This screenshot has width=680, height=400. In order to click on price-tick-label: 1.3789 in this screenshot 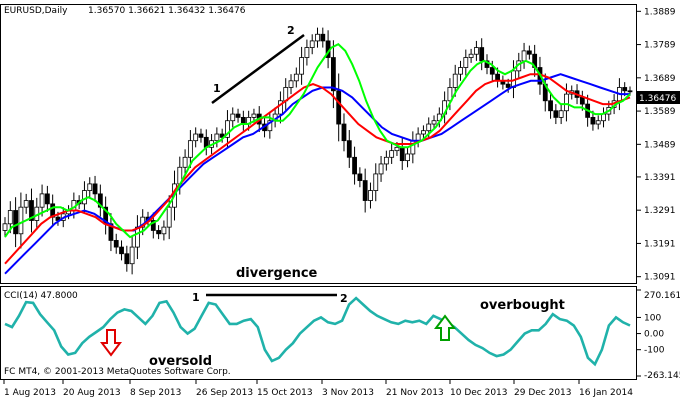, I will do `click(660, 46)`.